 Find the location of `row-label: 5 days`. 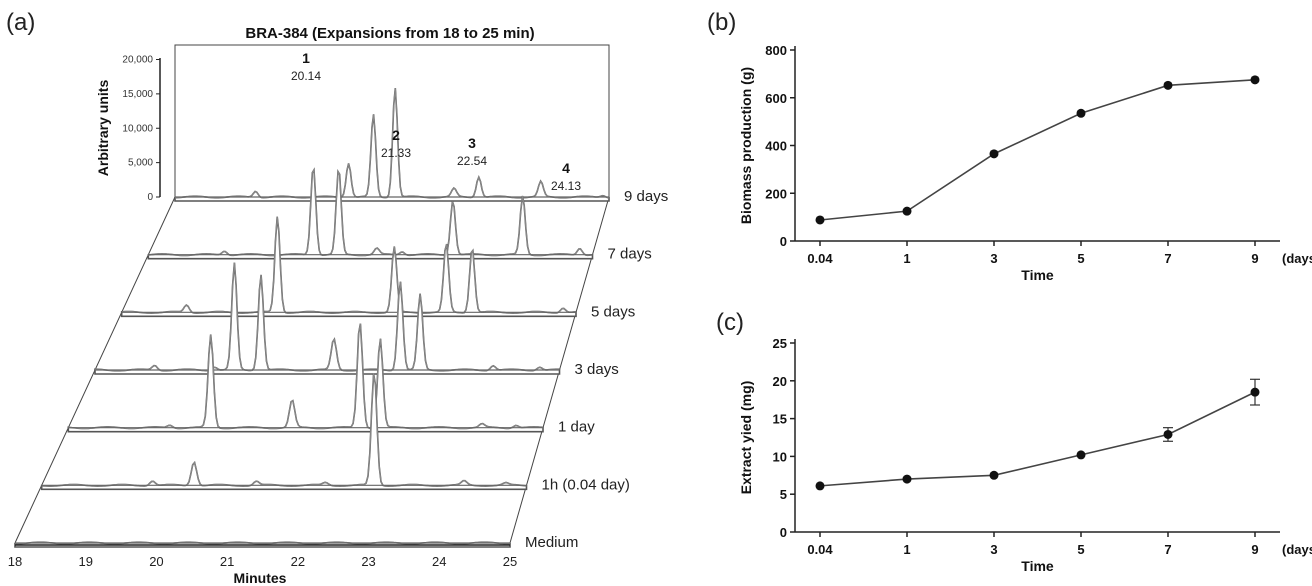

row-label: 5 days is located at coordinates (613, 311).